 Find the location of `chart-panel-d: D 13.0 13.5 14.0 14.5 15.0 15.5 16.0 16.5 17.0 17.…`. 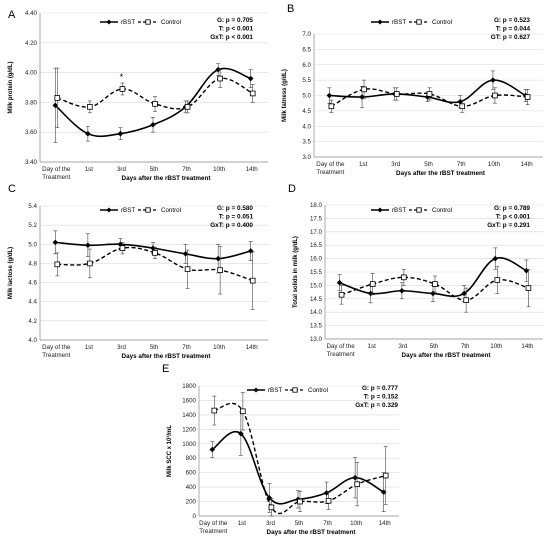

chart-panel-d: D 13.0 13.5 14.0 14.5 15.0 15.5 16.0 16.5 17.0 17.… is located at coordinates (415, 271).